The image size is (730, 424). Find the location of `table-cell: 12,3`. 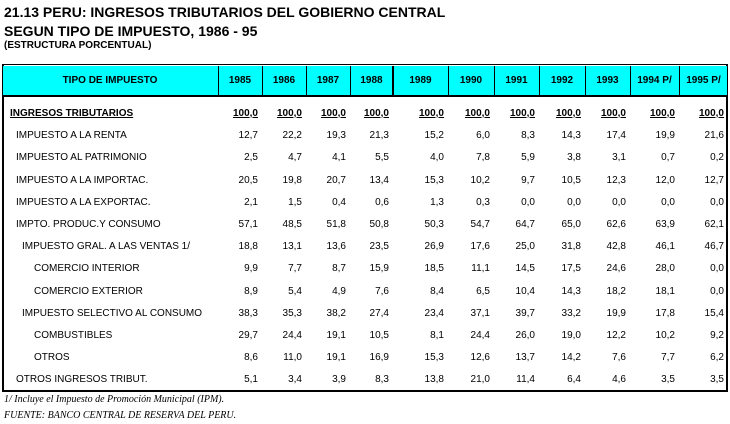

table-cell: 12,3 is located at coordinates (616, 180).